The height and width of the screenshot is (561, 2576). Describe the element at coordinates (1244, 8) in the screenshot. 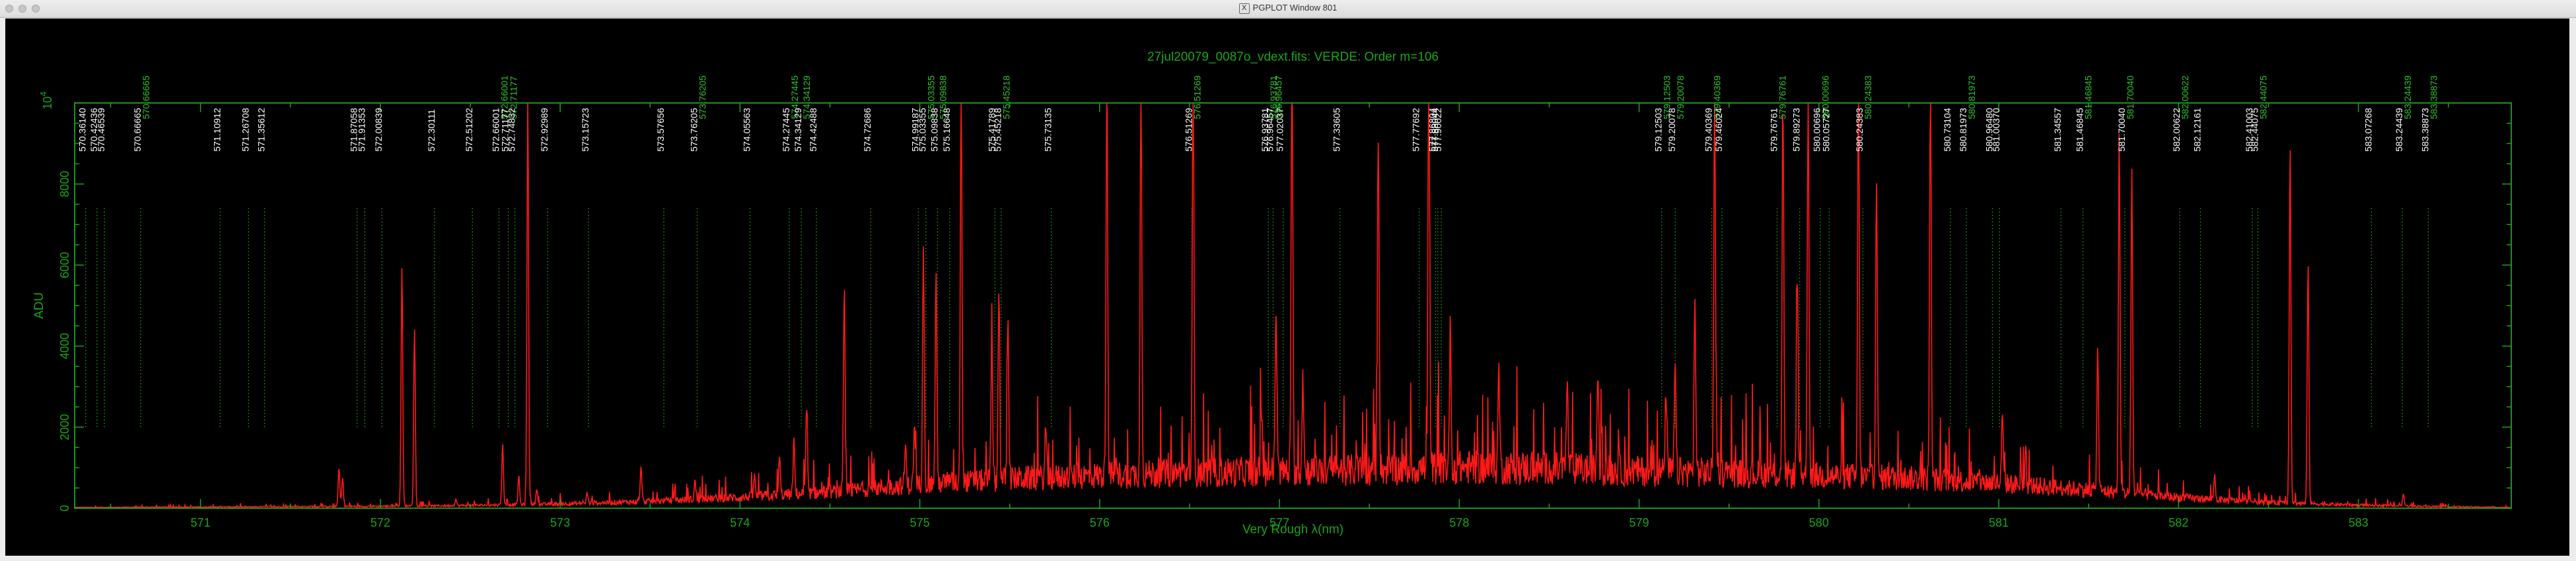

I see `x11-icon: X` at that location.